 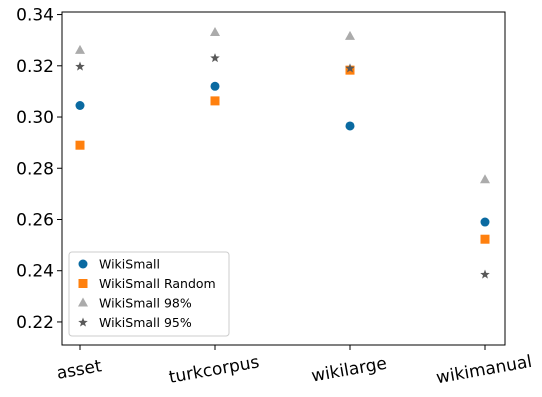 I want to click on legend-label: WikiSmall Random, so click(x=157, y=283).